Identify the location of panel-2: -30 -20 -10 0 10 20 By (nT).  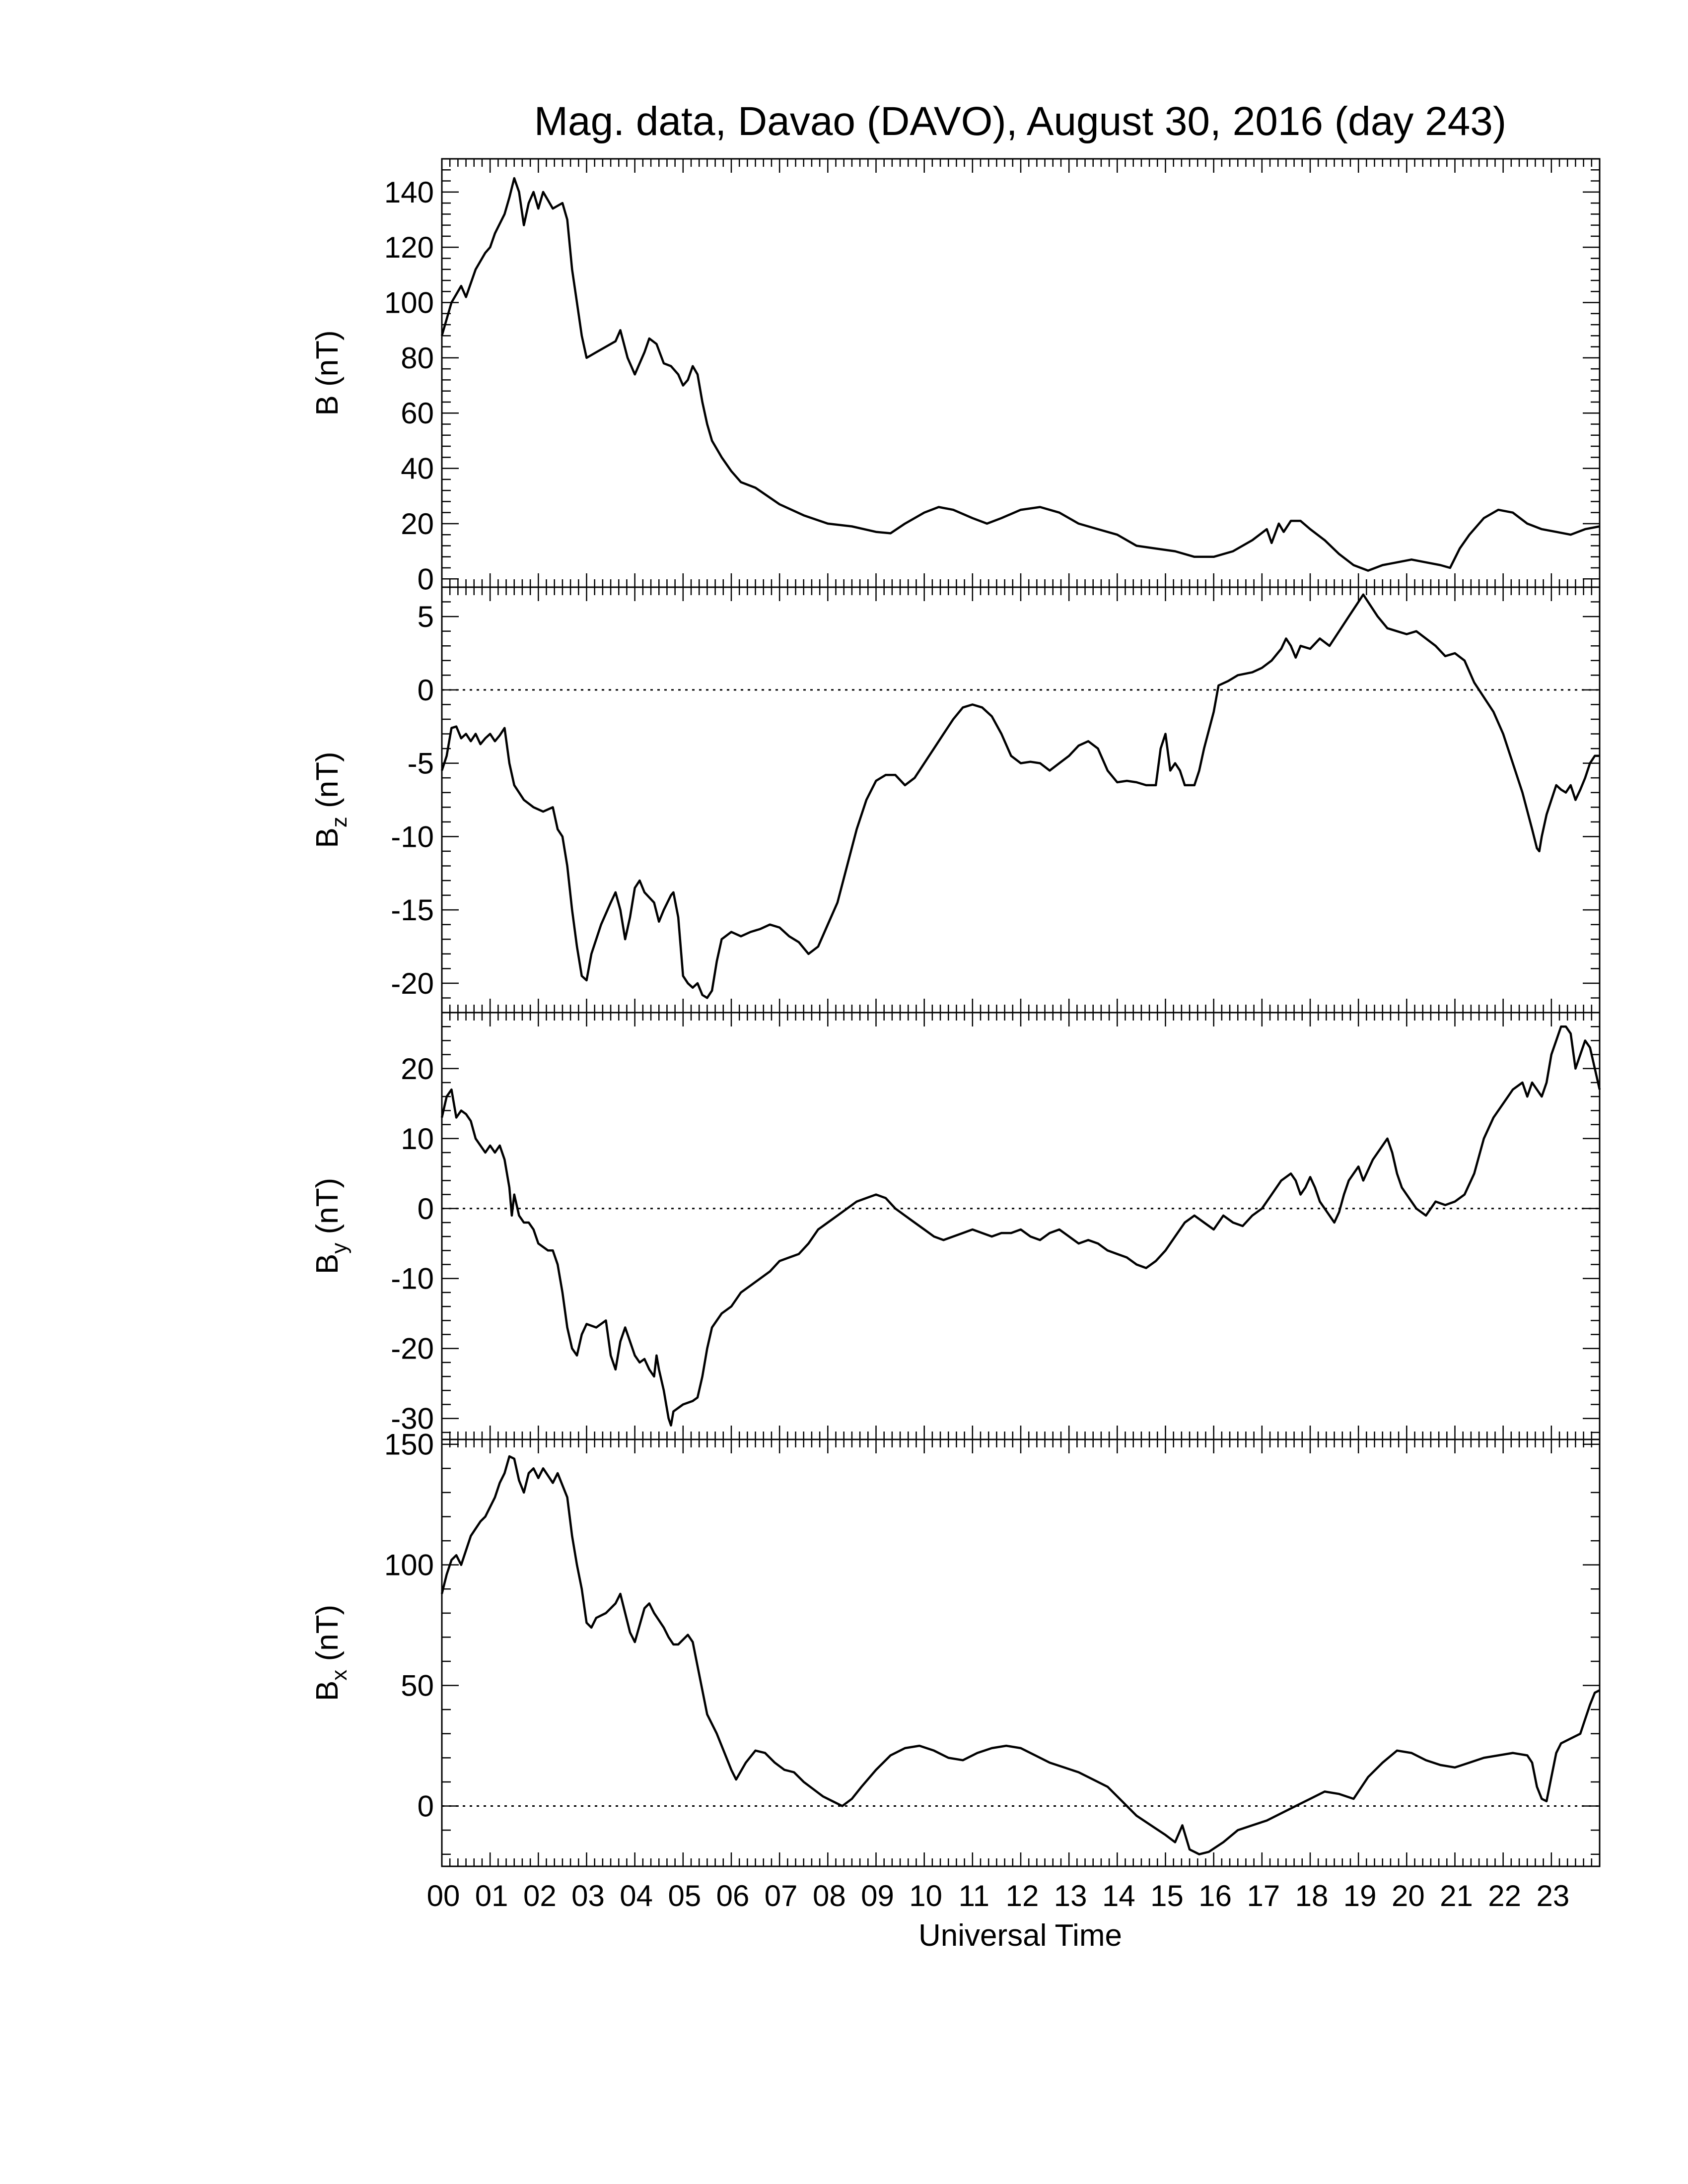
(955, 1226).